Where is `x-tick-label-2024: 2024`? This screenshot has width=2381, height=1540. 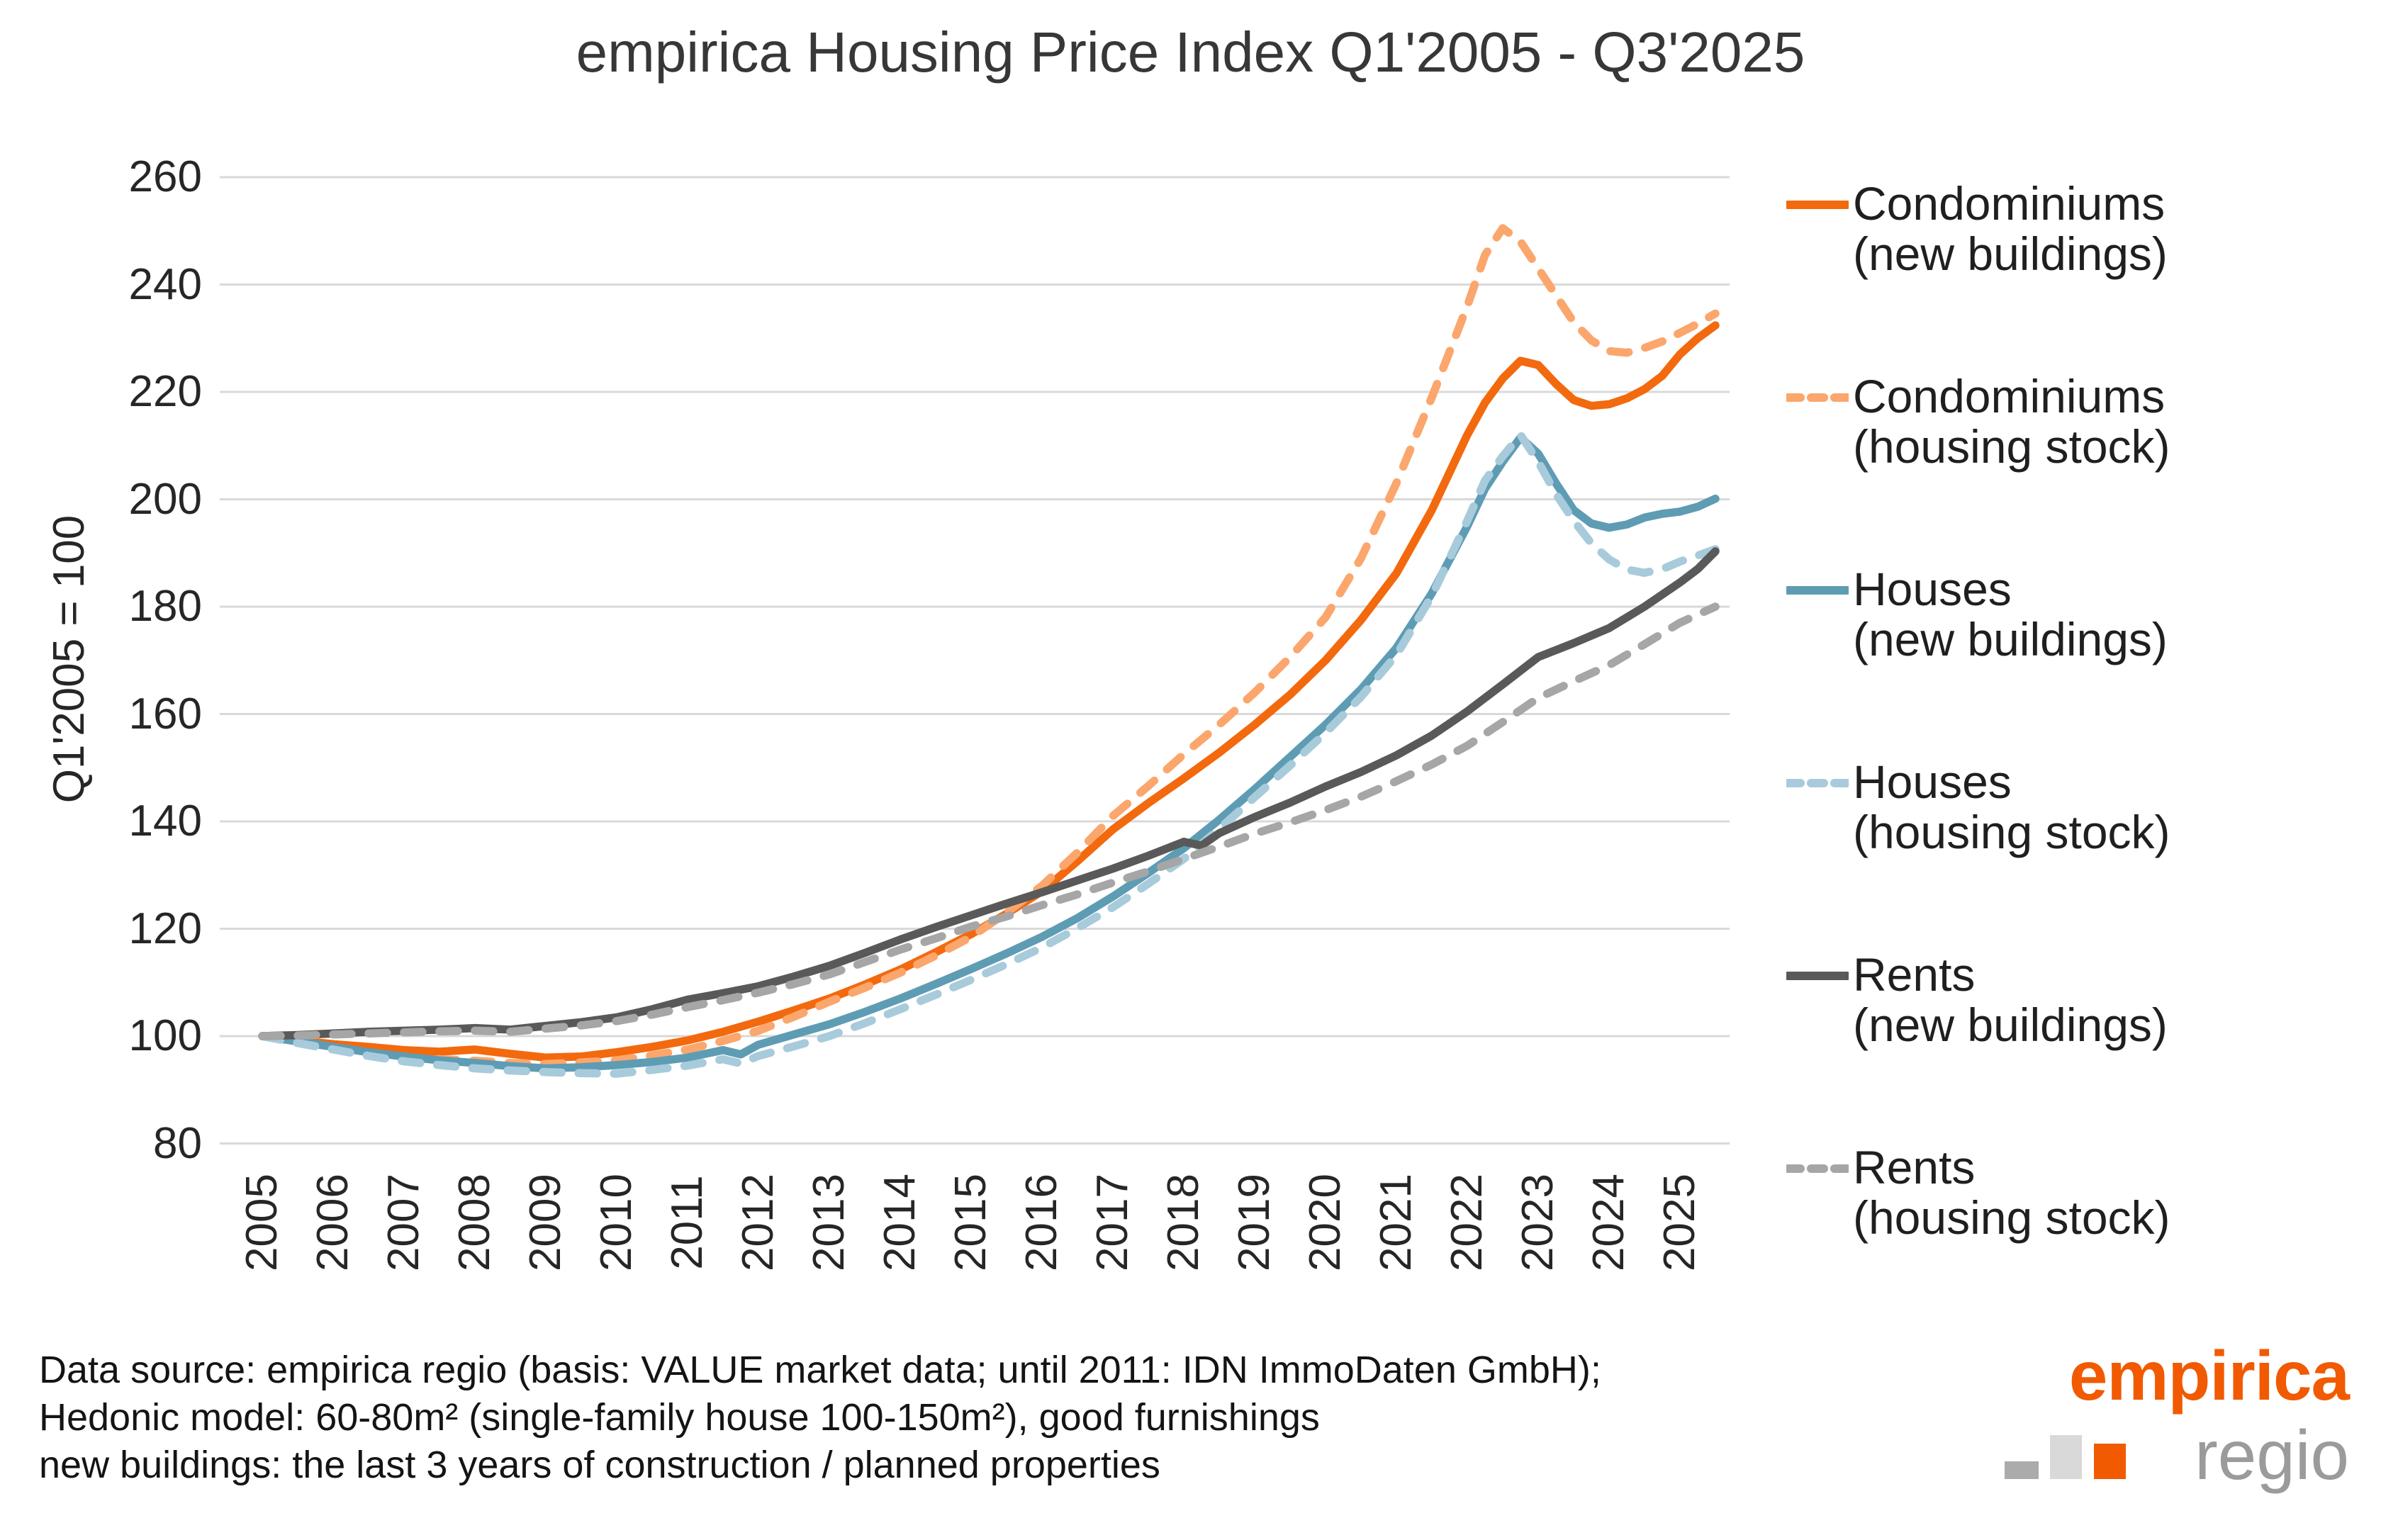
x-tick-label-2024: 2024 is located at coordinates (1608, 1222).